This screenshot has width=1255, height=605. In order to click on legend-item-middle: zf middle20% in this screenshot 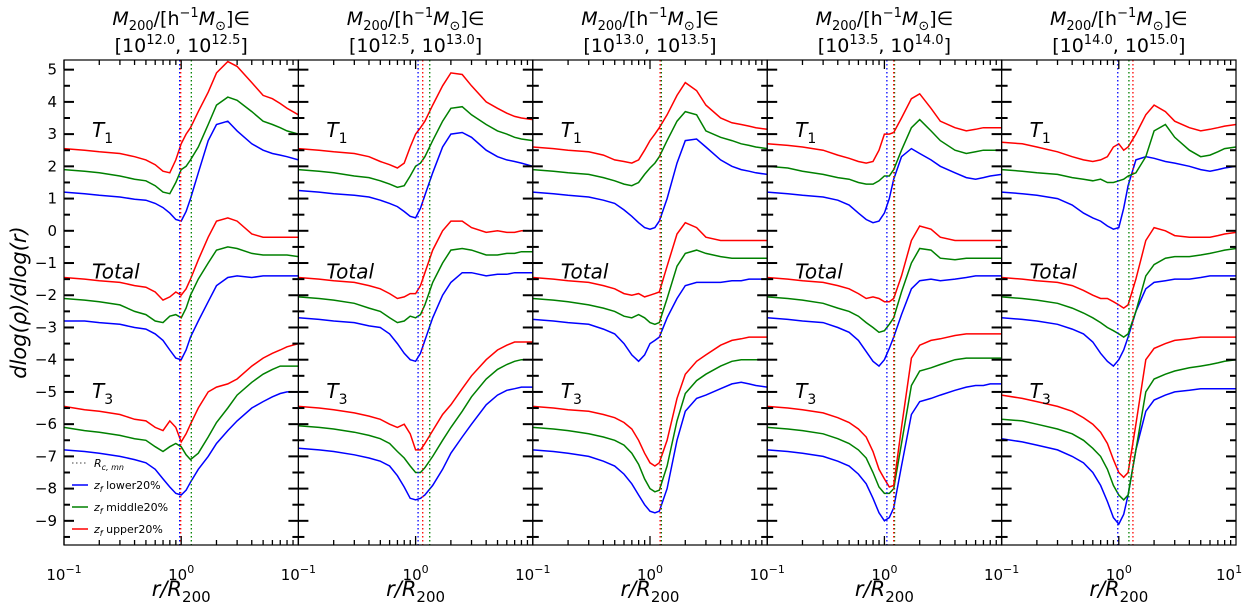, I will do `click(120, 508)`.